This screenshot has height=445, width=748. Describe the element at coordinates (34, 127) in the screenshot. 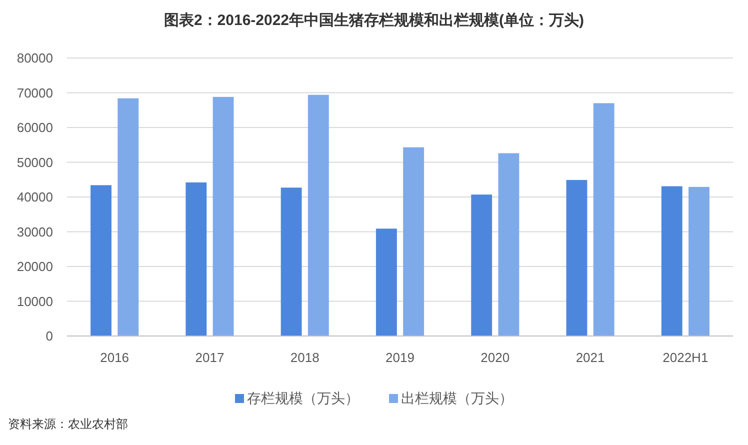

I see `y-tick-label: 60000` at that location.